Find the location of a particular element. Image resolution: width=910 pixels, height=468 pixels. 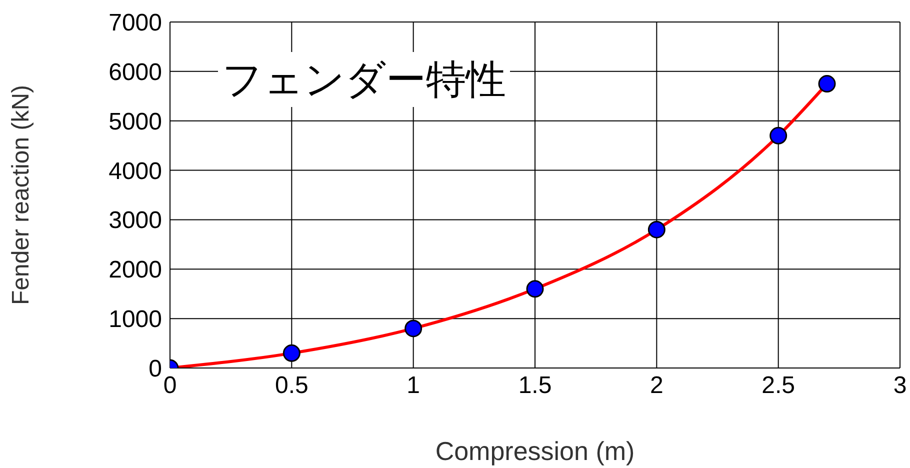

y-tick-label: 3000 is located at coordinates (135, 220).